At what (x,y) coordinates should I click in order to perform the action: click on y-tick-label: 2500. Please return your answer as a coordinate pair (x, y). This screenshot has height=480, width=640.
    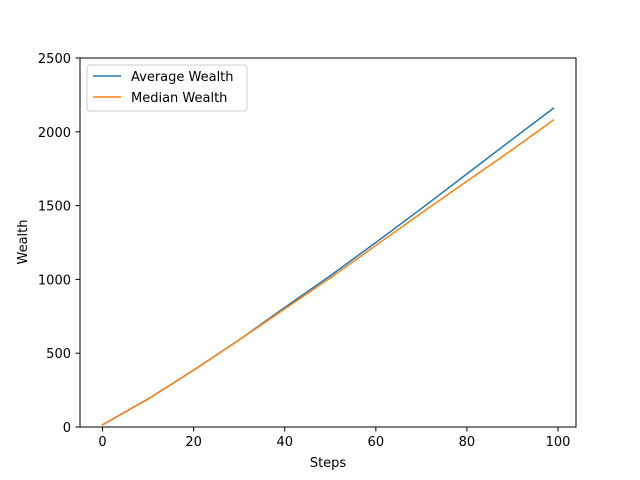
    Looking at the image, I should click on (54, 59).